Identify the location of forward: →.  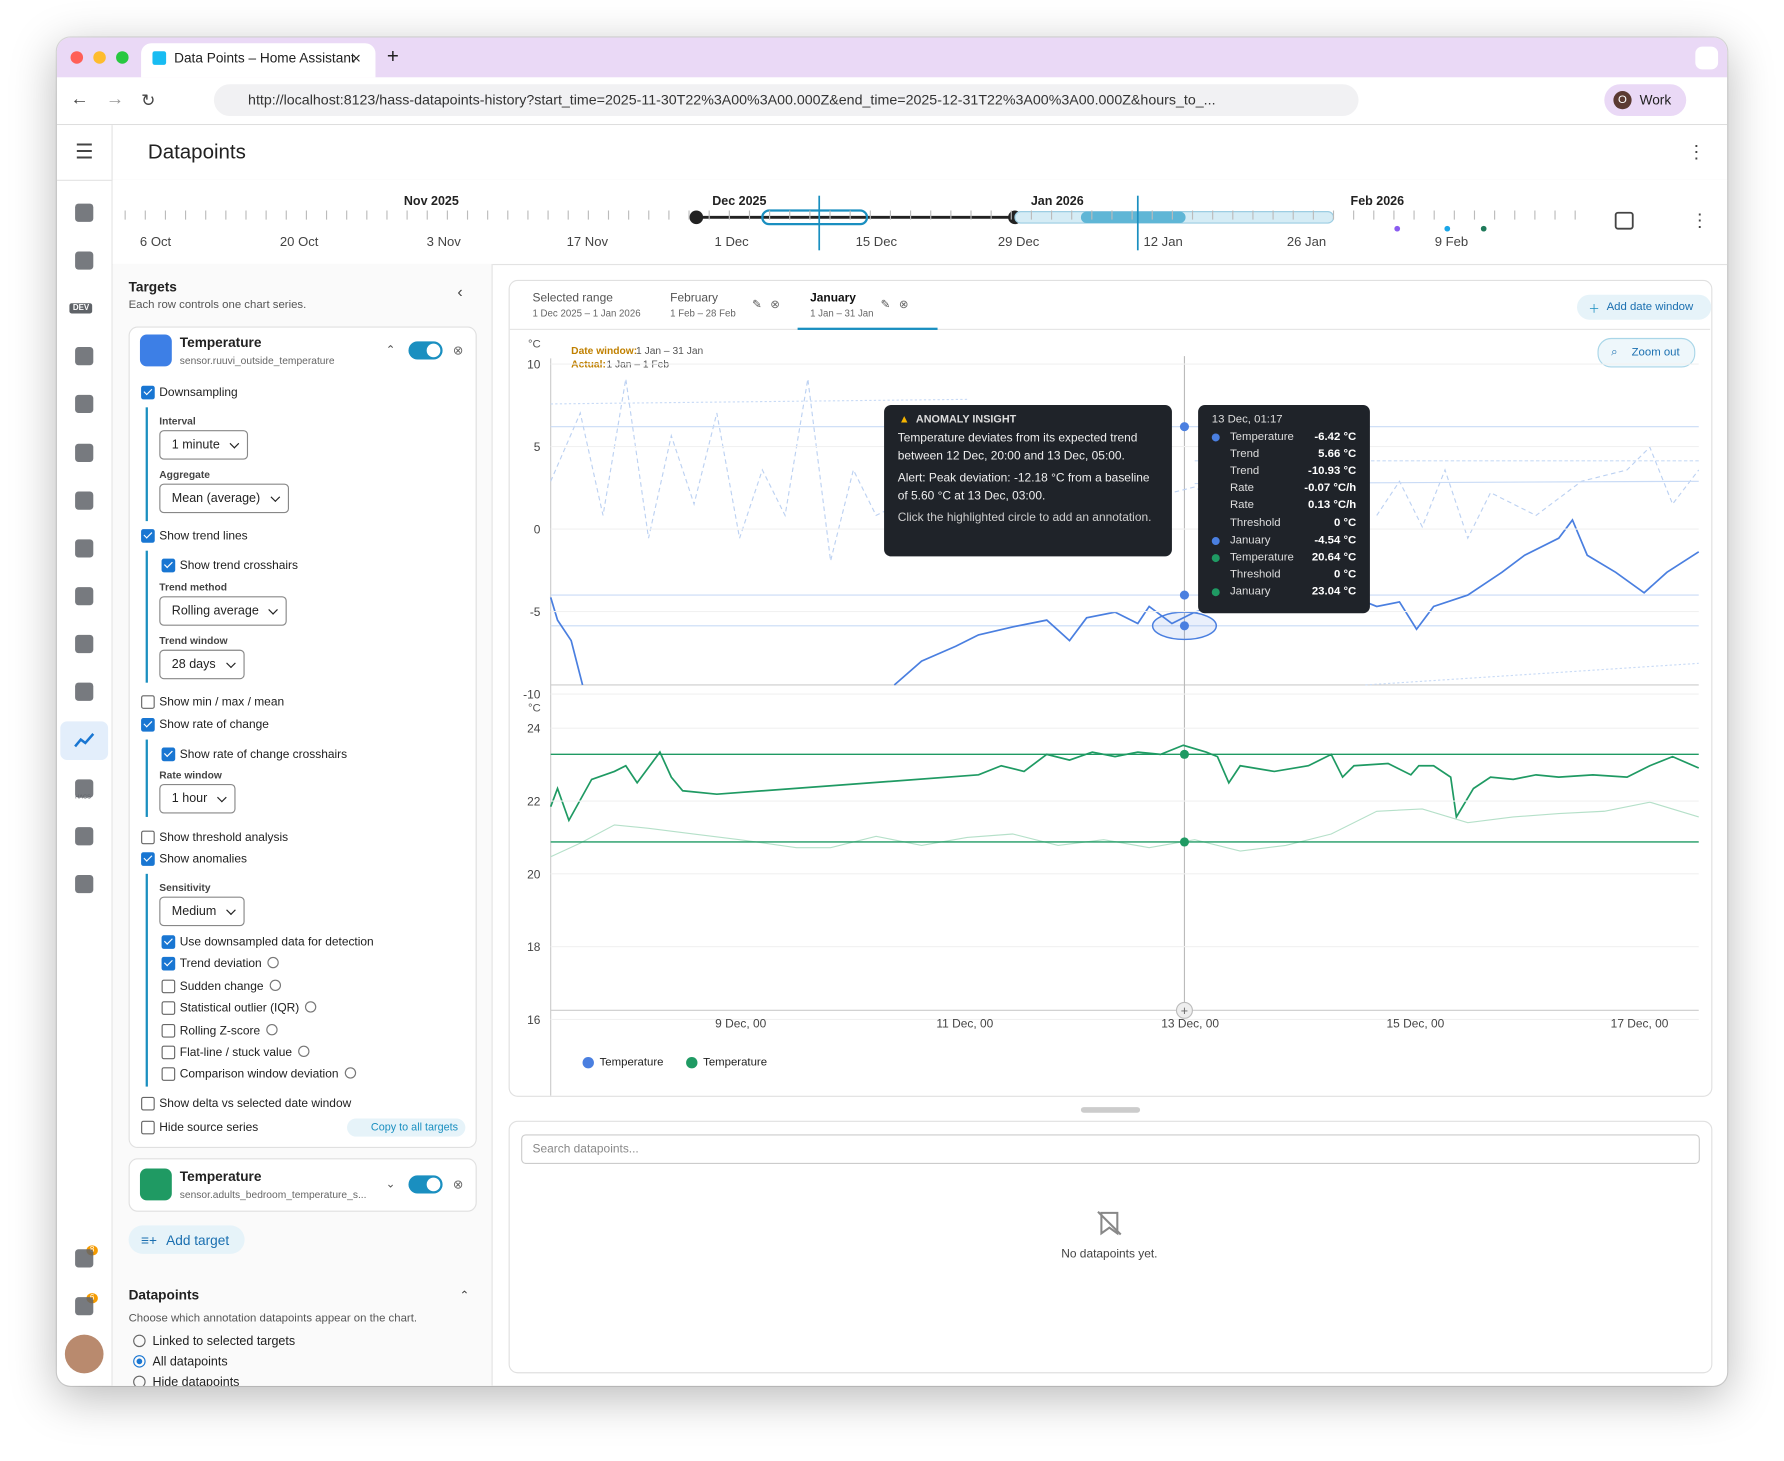
(115, 99).